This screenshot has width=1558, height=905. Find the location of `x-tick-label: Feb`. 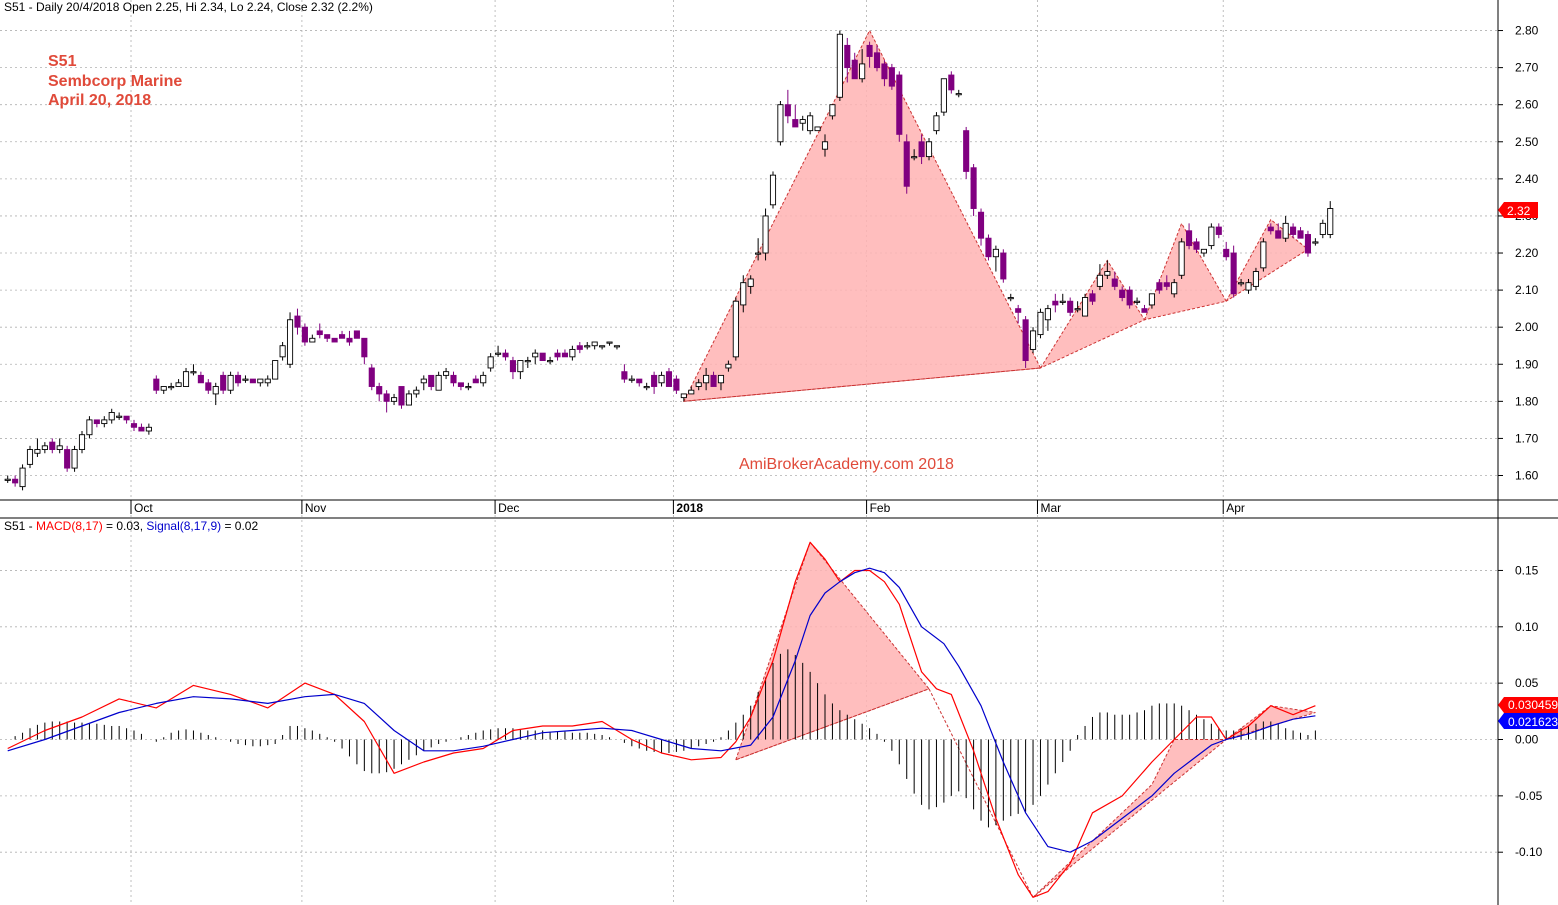

x-tick-label: Feb is located at coordinates (880, 508).